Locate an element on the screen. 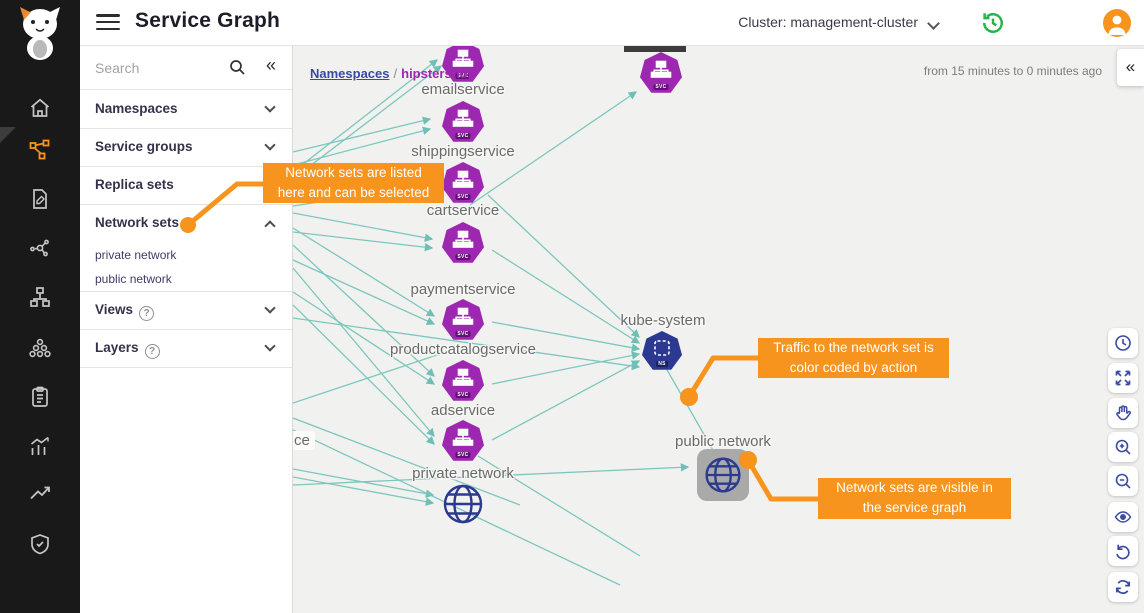 This screenshot has height=613, width=1144. node-label-public-network: public network is located at coordinates (723, 441).